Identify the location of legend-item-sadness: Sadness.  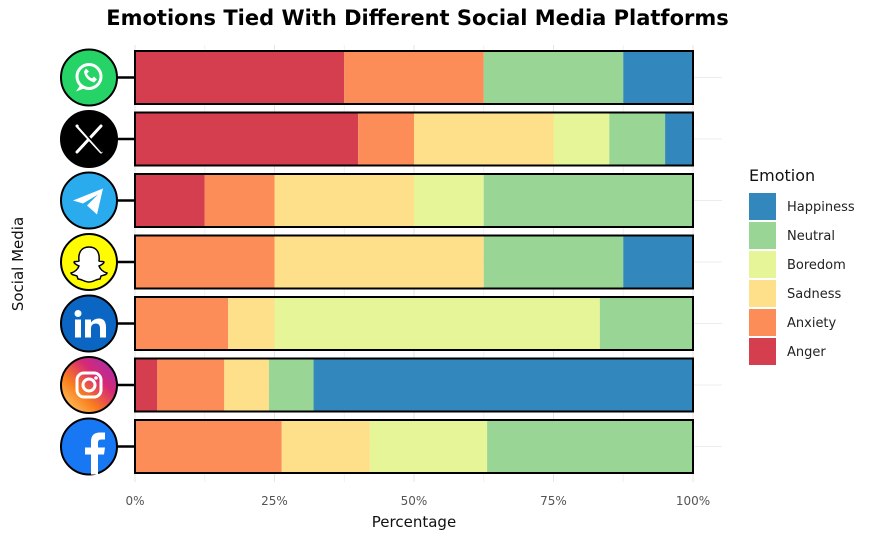
(795, 293).